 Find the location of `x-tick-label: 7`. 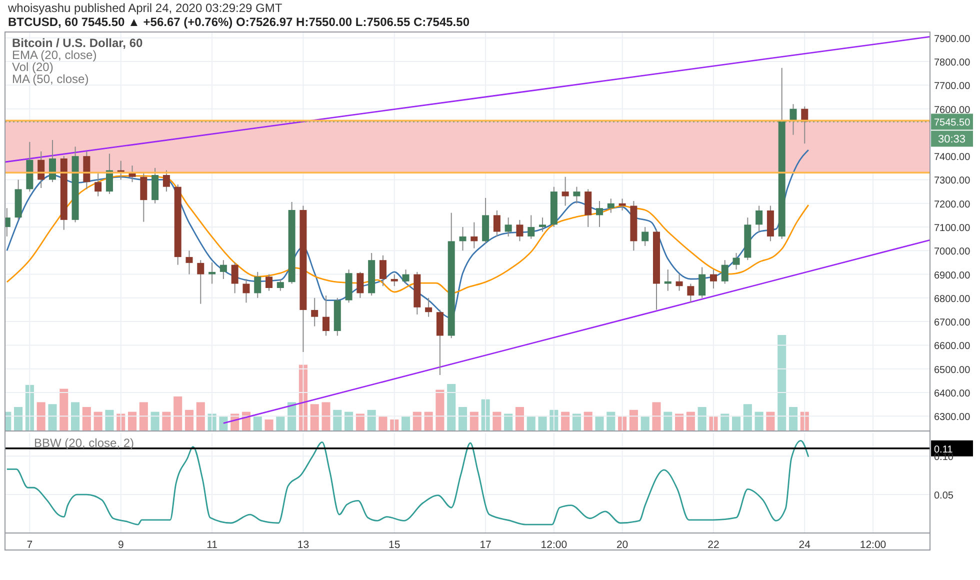

x-tick-label: 7 is located at coordinates (29, 545).